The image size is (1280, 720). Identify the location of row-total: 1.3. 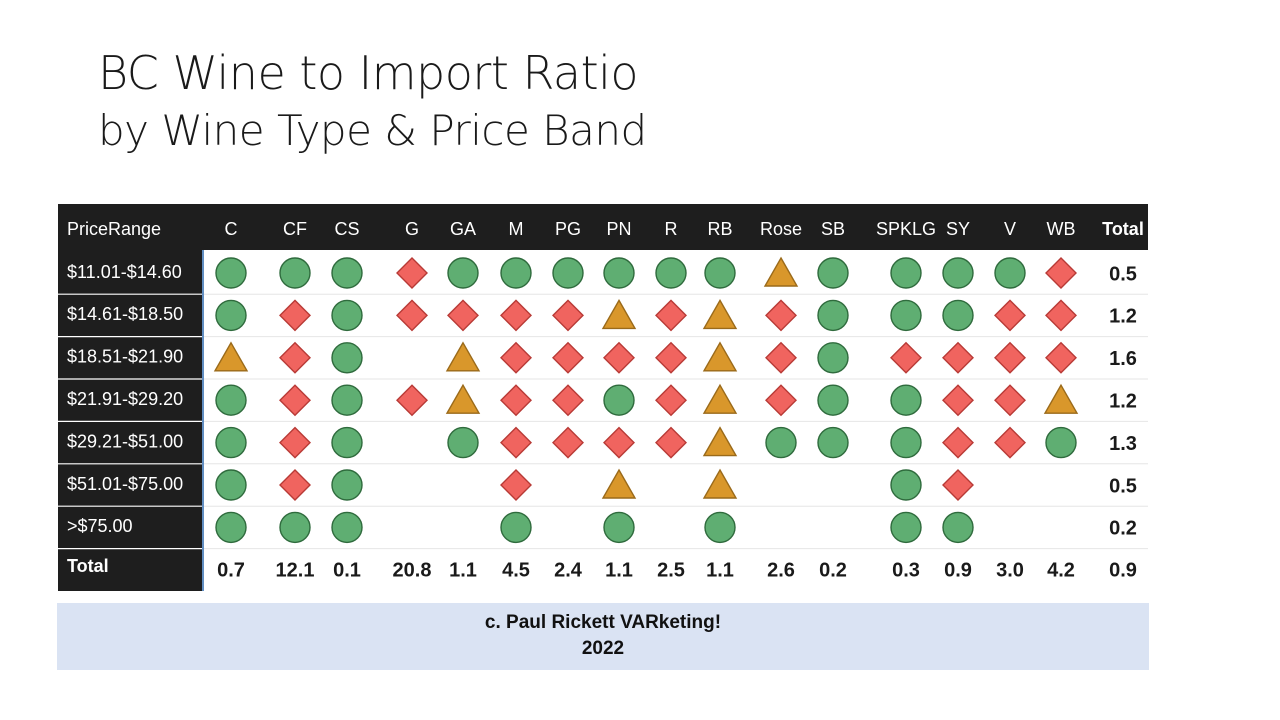
(1123, 444).